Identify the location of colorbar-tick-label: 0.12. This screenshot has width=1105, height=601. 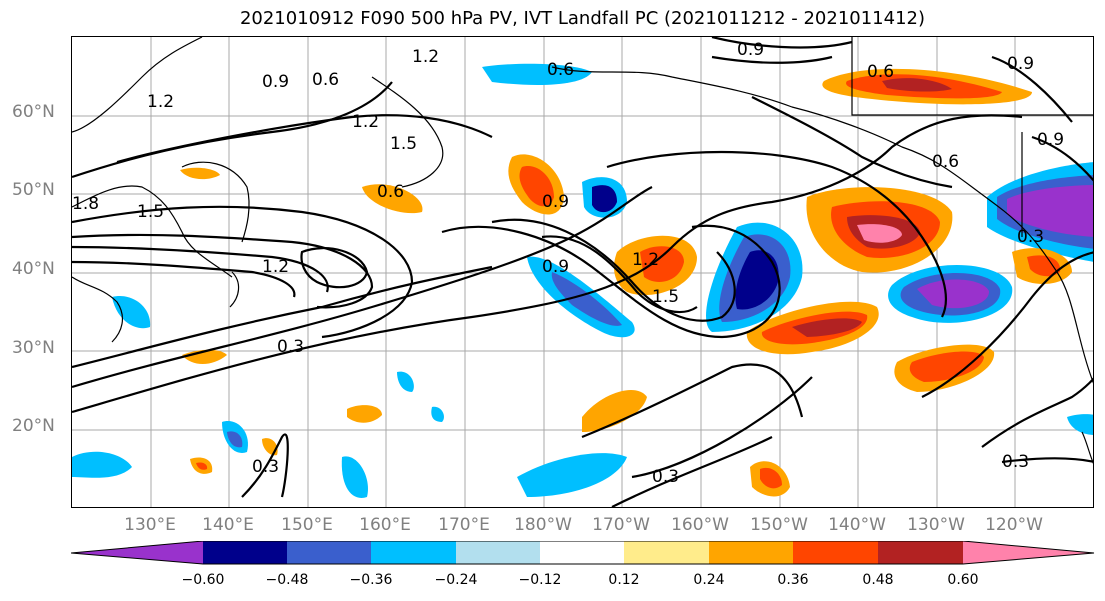
(624, 580).